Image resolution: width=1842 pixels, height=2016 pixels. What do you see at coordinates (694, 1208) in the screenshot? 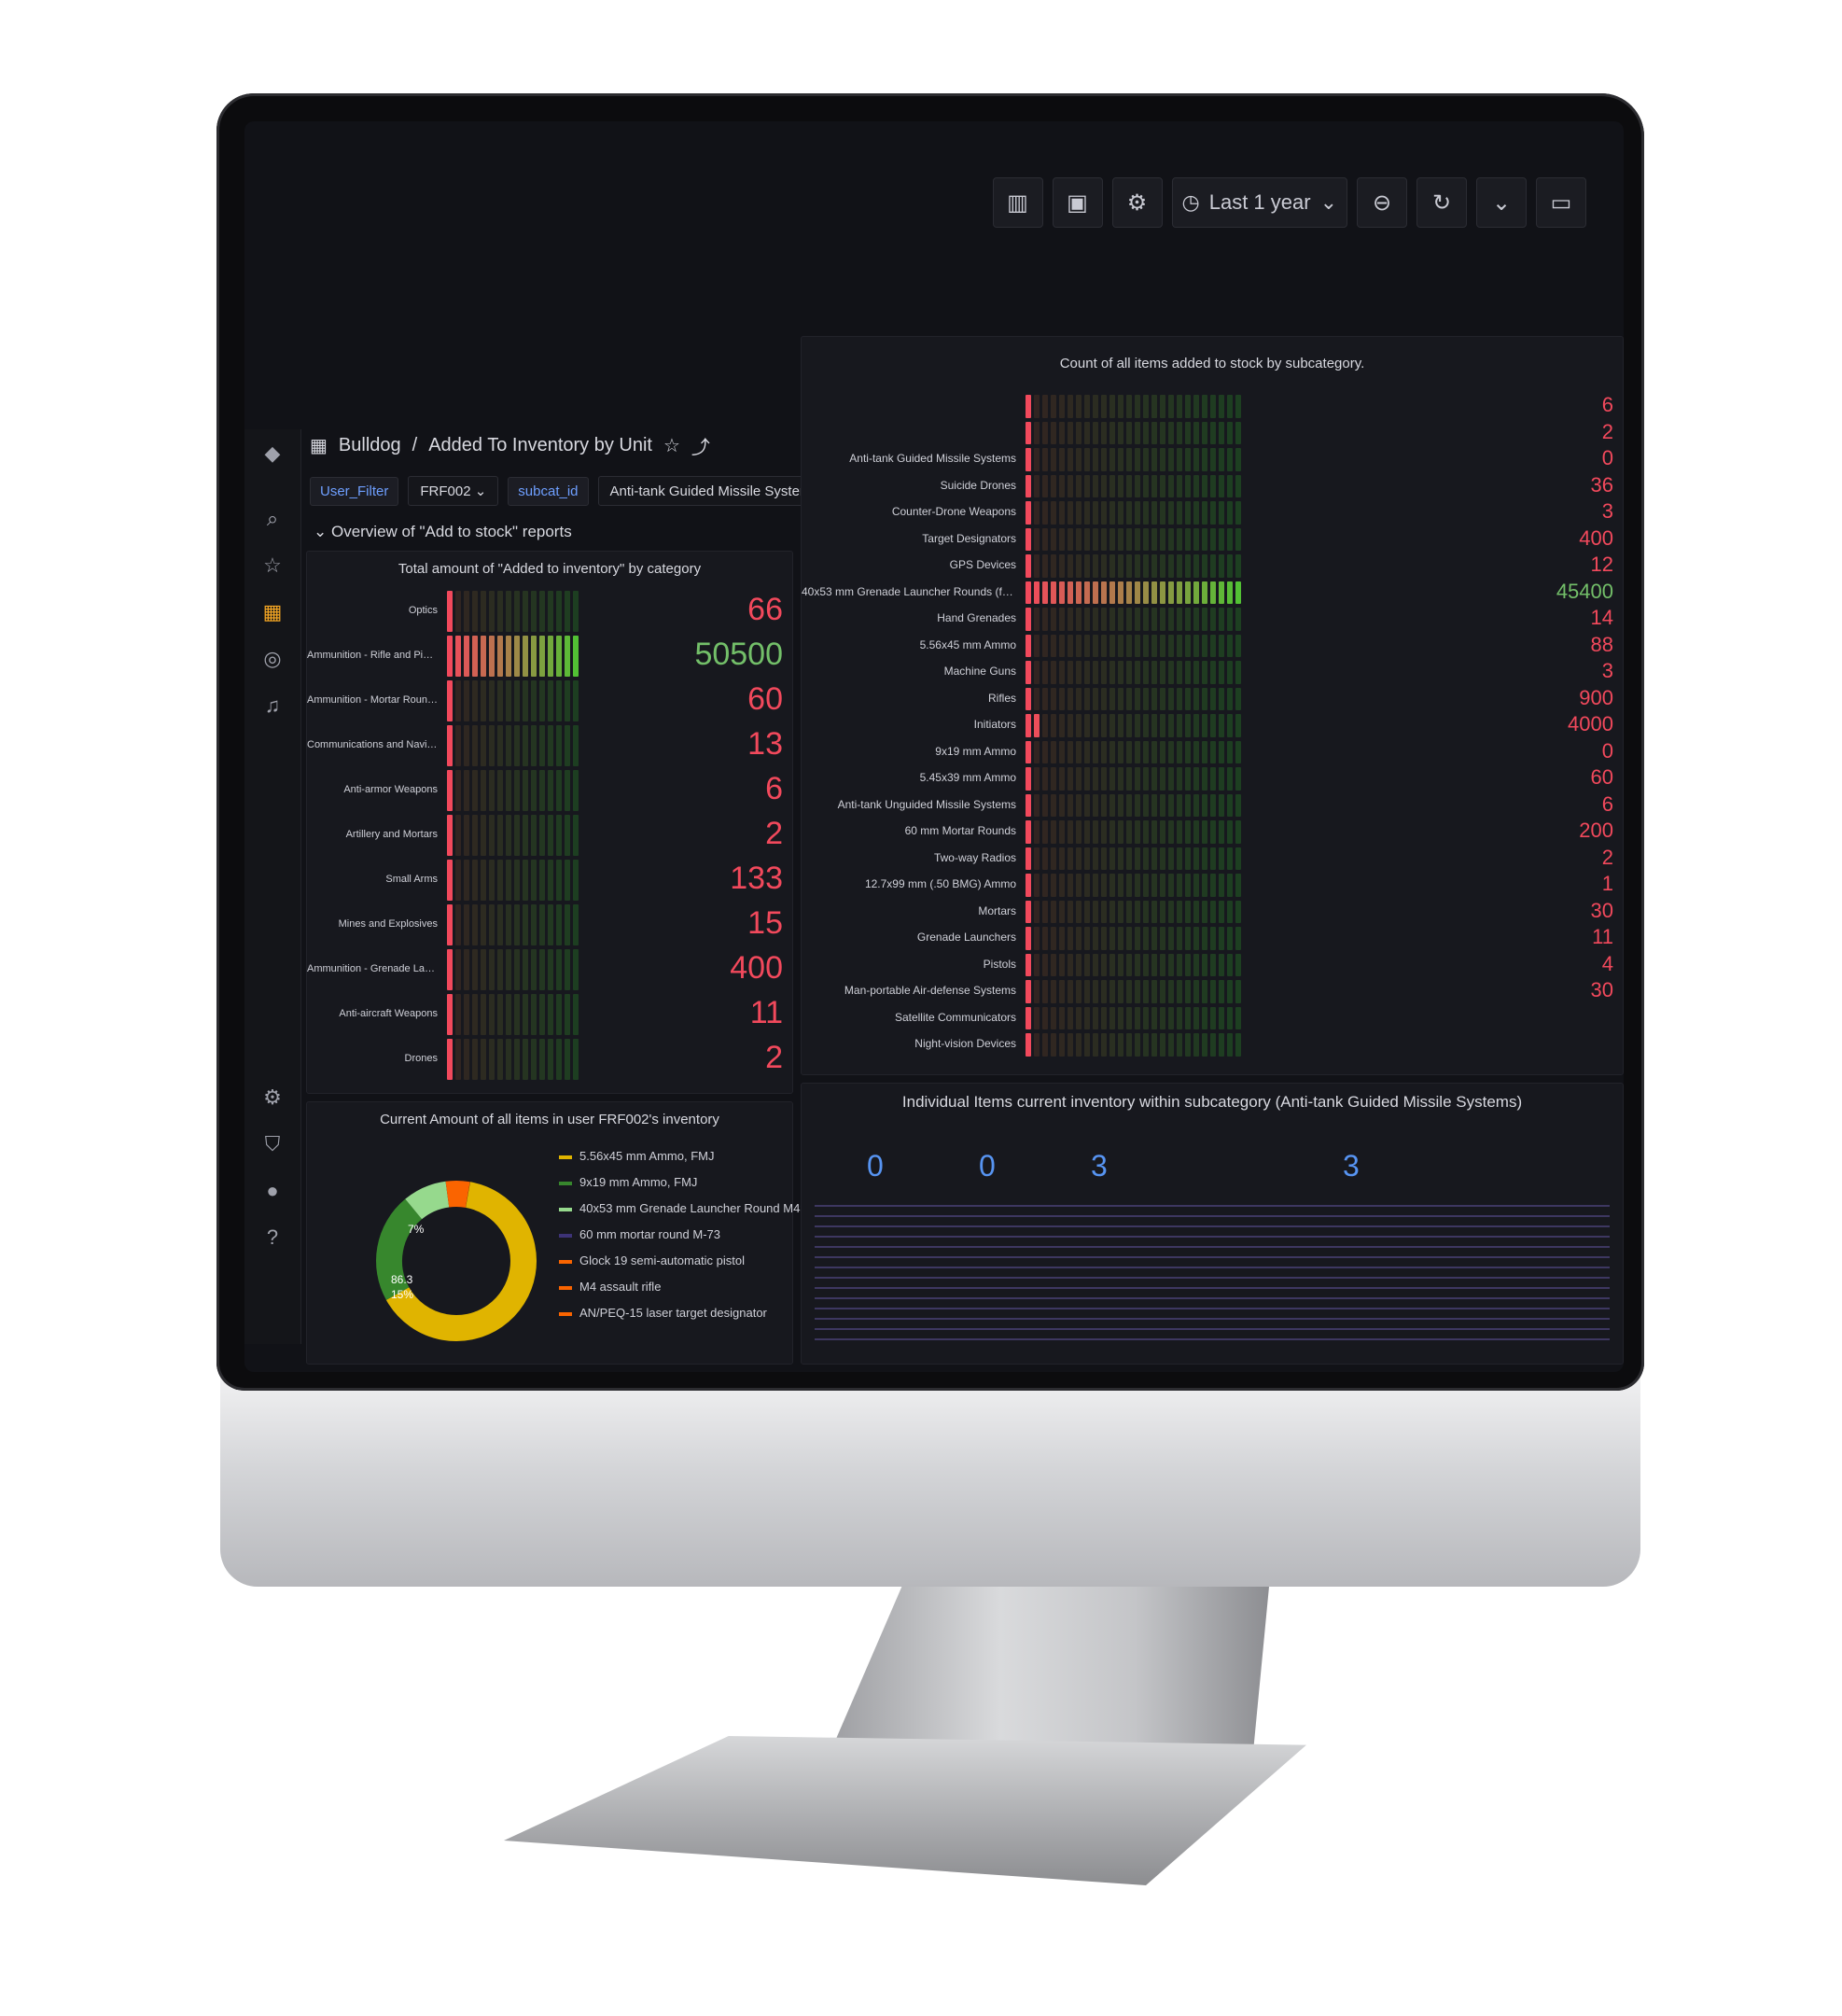
I see `legend-item: 40x53 mm Grenade Launcher Round M430A1` at bounding box center [694, 1208].